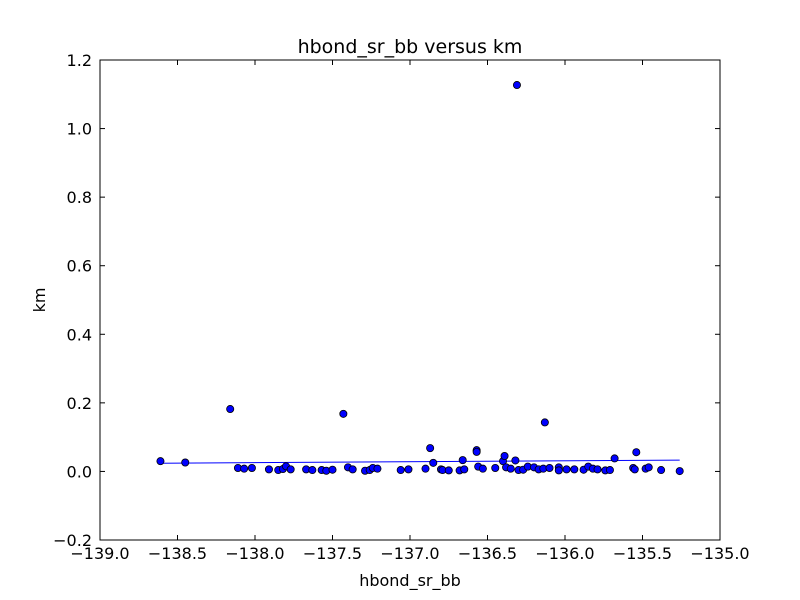 This screenshot has height=600, width=800. Describe the element at coordinates (79, 60) in the screenshot. I see `y-tick-label: 1.2` at that location.